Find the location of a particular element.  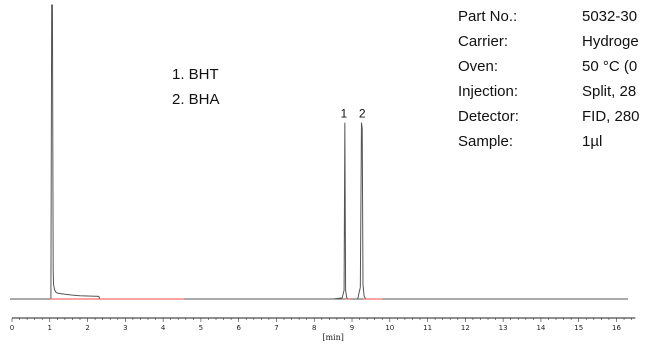

legend-item-2: 2. BHA is located at coordinates (196, 99).